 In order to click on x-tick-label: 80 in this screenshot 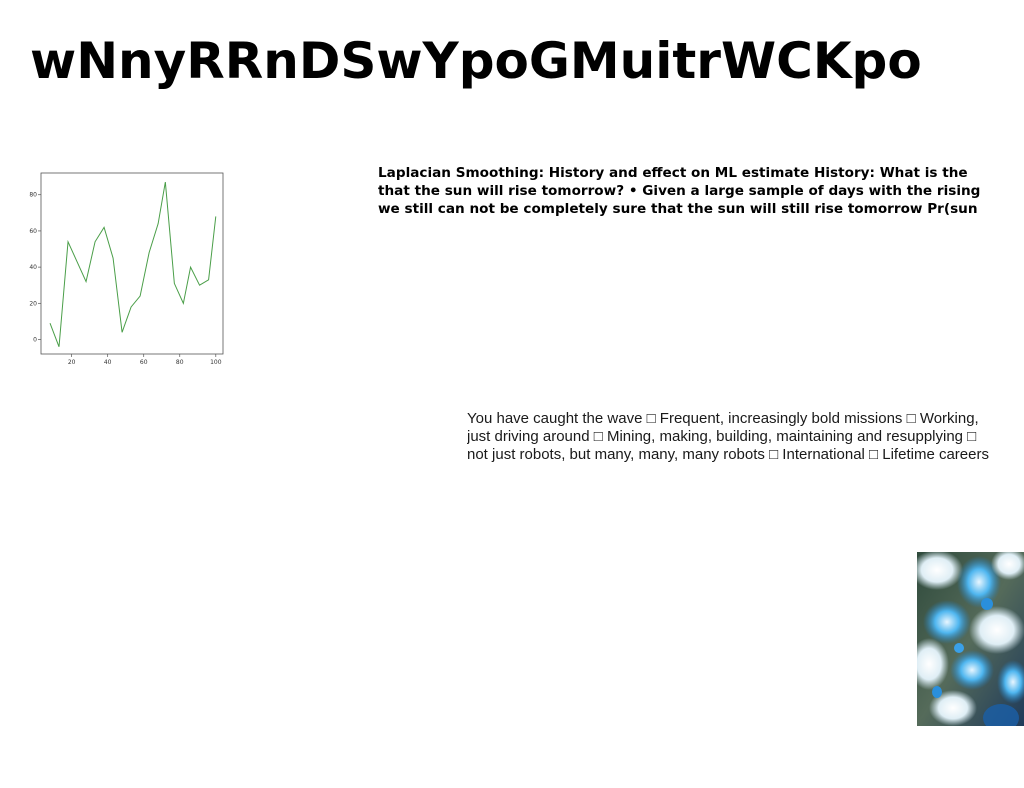, I will do `click(180, 362)`.